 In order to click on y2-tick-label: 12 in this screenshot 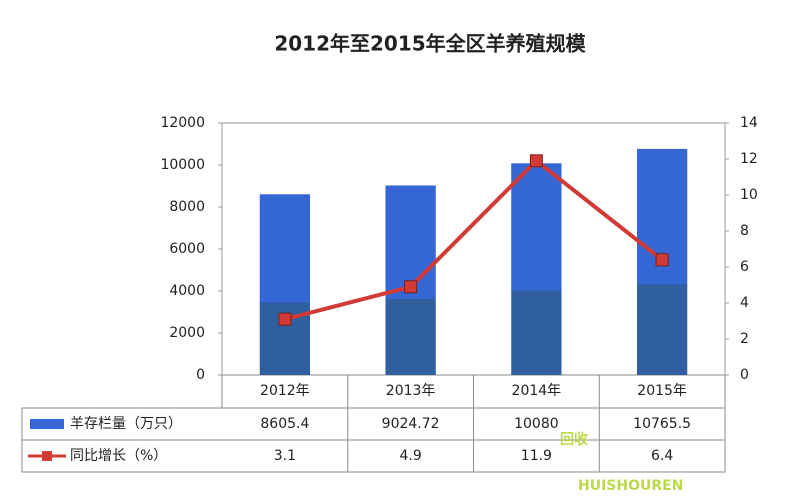, I will do `click(749, 159)`.